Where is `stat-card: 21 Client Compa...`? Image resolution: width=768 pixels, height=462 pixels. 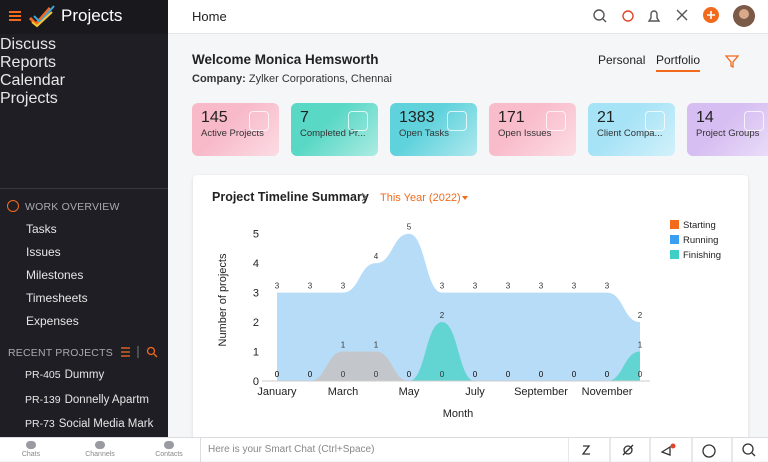 stat-card: 21 Client Compa... is located at coordinates (631, 129).